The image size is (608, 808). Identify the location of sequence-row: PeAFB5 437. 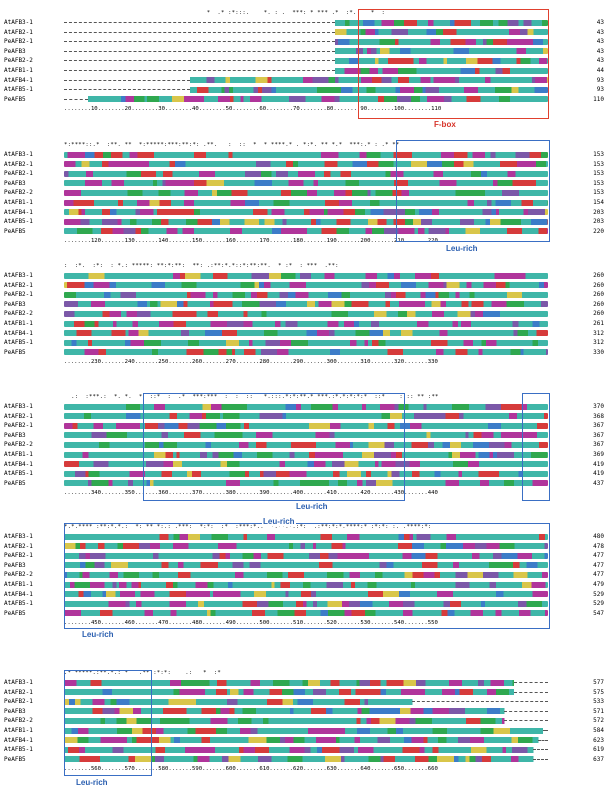
(304, 483).